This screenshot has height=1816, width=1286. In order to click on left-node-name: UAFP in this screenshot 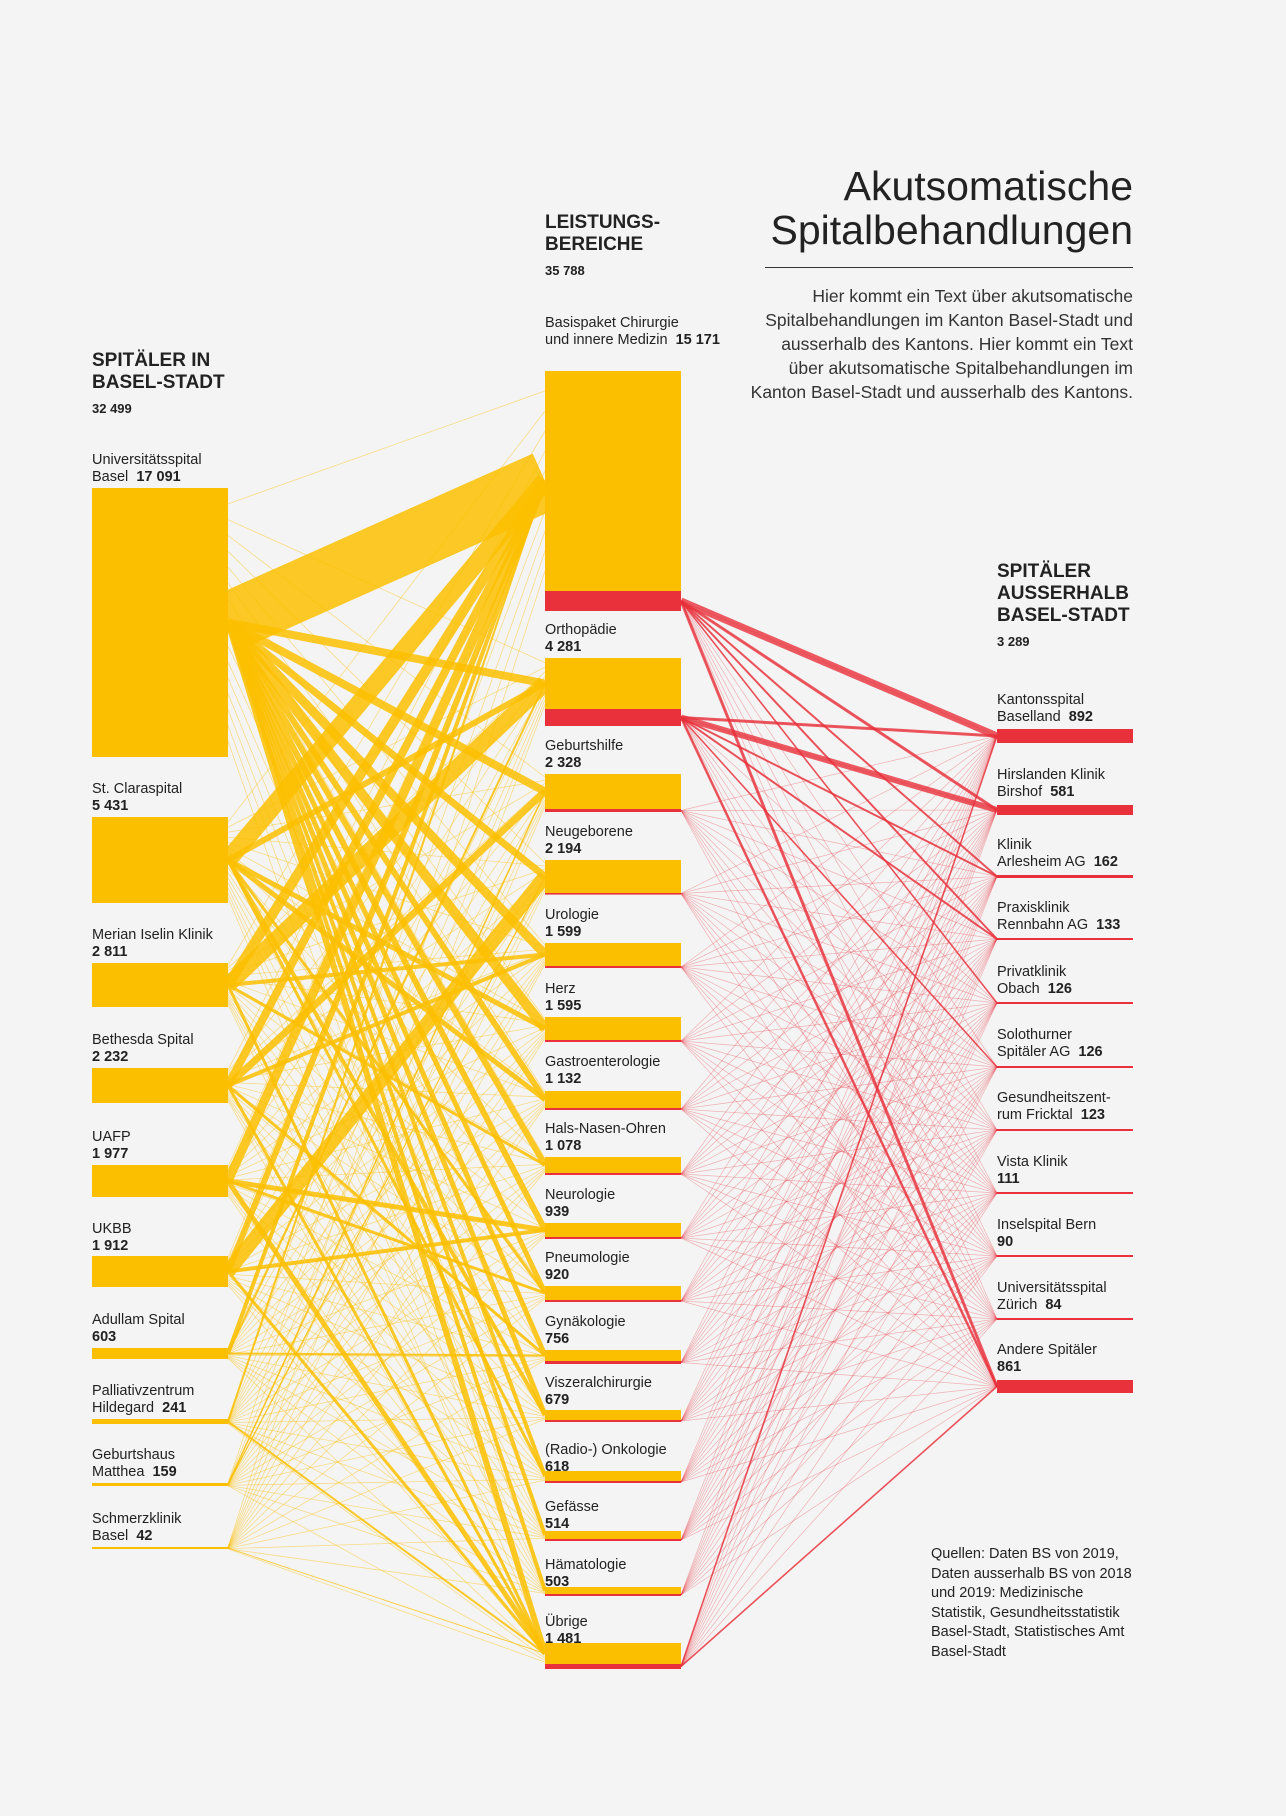, I will do `click(111, 1137)`.